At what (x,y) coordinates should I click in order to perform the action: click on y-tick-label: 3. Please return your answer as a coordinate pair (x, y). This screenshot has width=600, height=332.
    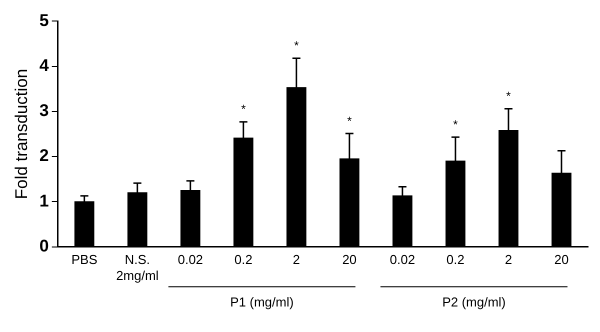
    Looking at the image, I should click on (44, 110).